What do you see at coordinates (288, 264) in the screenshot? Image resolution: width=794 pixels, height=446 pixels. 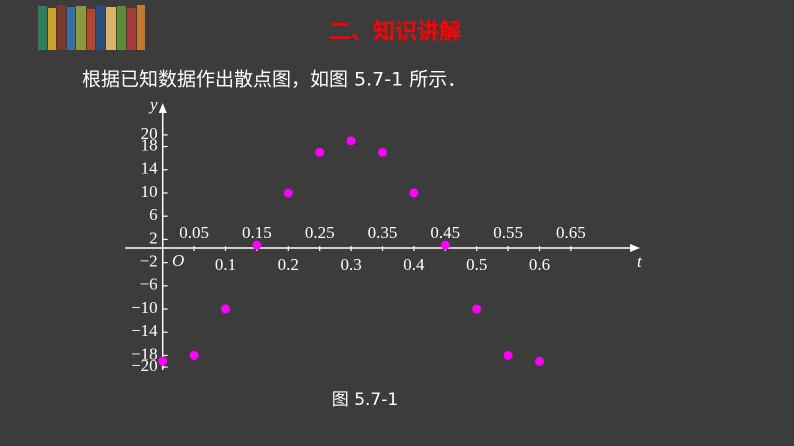 I see `x-tick-label: 0.2` at bounding box center [288, 264].